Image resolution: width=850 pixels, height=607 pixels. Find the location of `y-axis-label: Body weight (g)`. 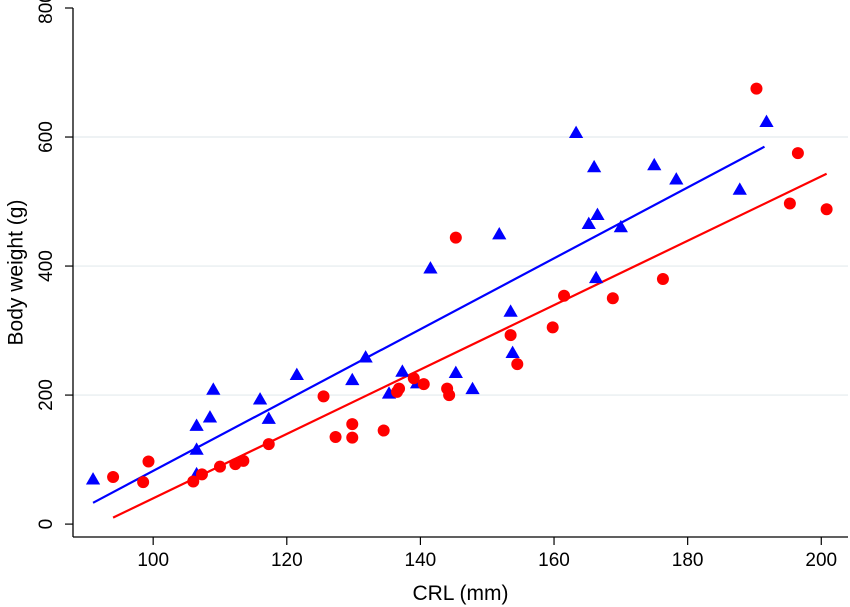

y-axis-label: Body weight (g) is located at coordinates (16, 273).